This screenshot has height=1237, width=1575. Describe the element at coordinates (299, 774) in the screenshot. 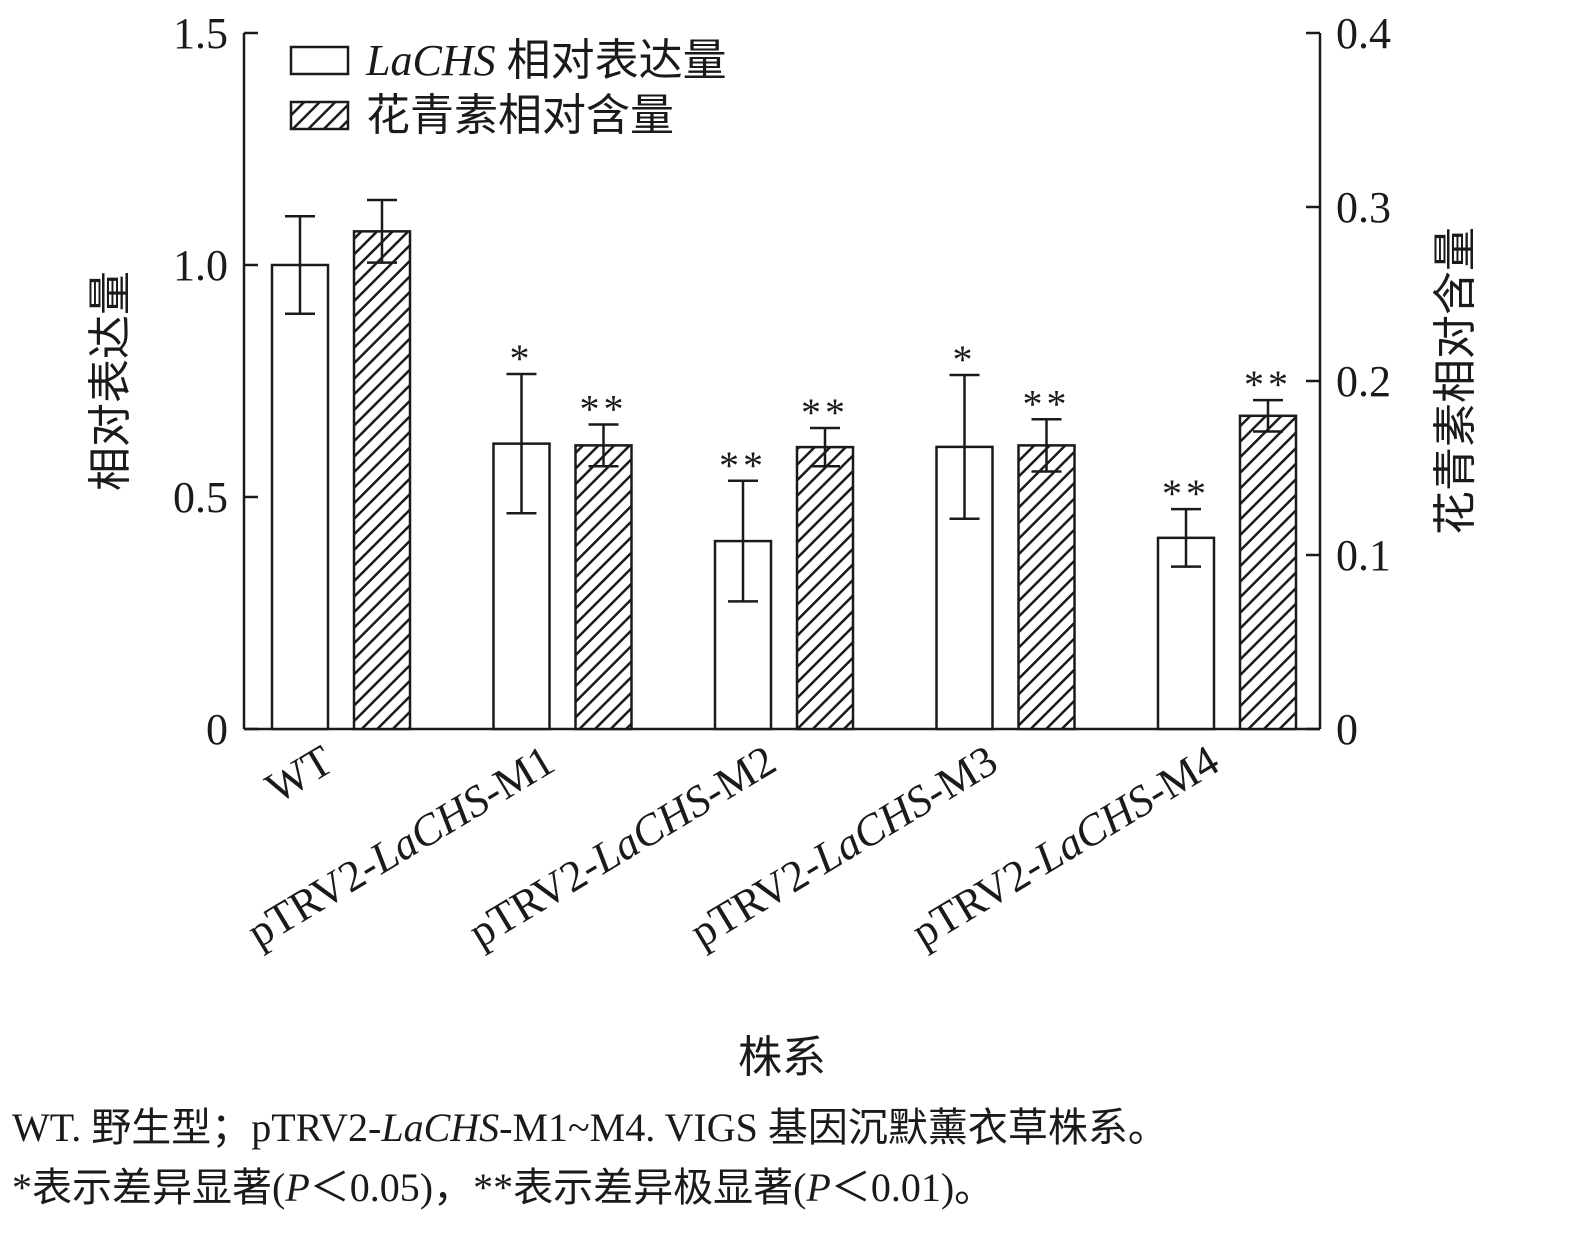

I see `category-label: WT` at that location.